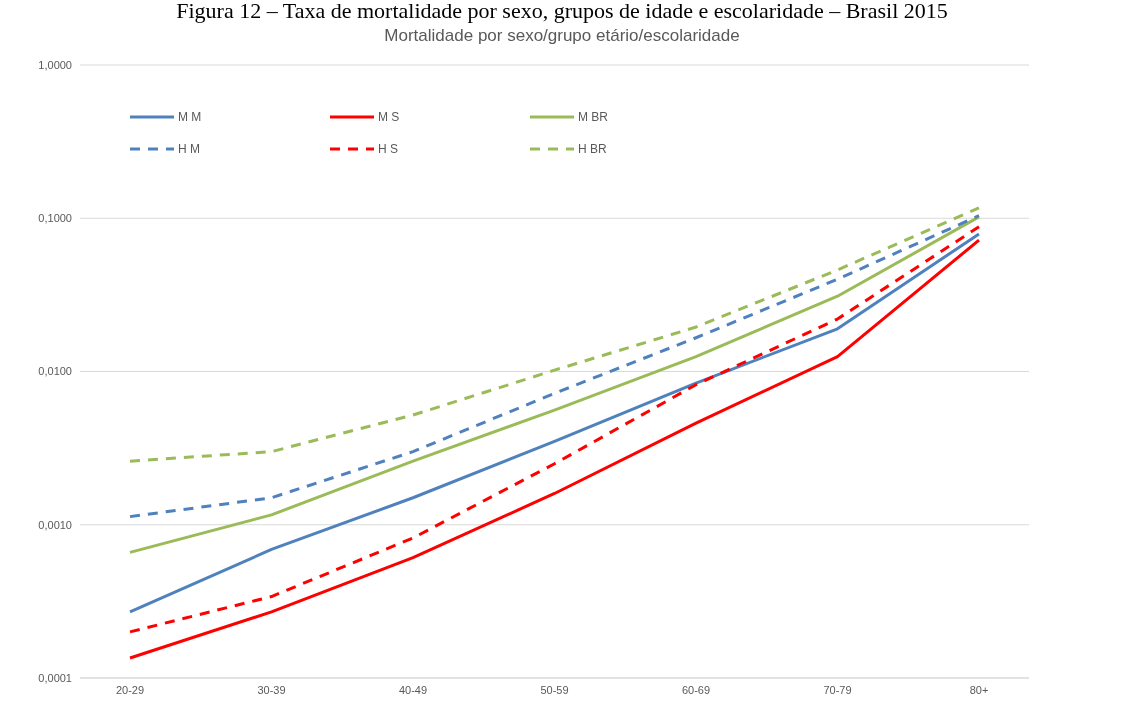 This screenshot has height=706, width=1124. I want to click on x-tick-label: 80+, so click(979, 689).